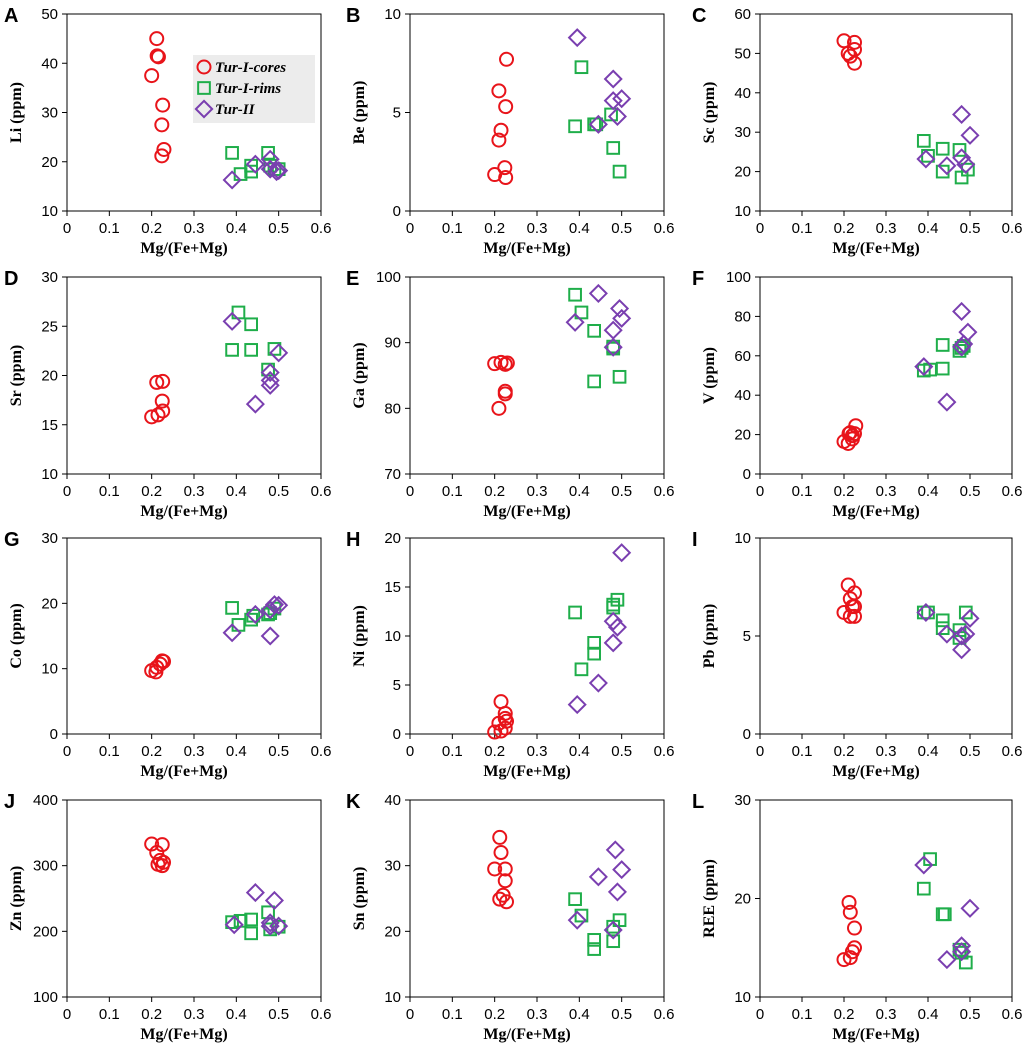 The height and width of the screenshot is (1049, 1024). Describe the element at coordinates (392, 343) in the screenshot. I see `y-tick-label: 90` at that location.